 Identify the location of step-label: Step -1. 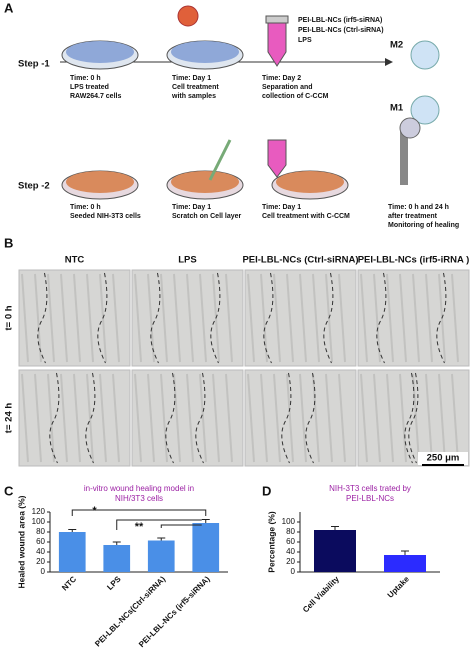
(34, 64).